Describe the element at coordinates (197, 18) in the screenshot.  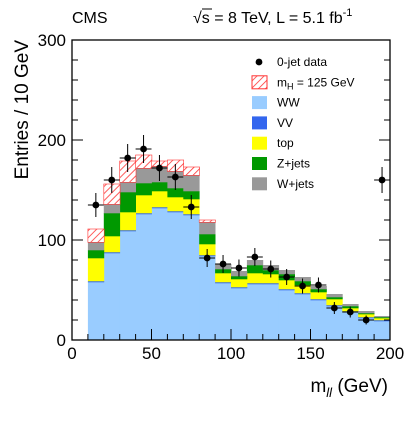
I see `sqrt-symbol: √` at that location.